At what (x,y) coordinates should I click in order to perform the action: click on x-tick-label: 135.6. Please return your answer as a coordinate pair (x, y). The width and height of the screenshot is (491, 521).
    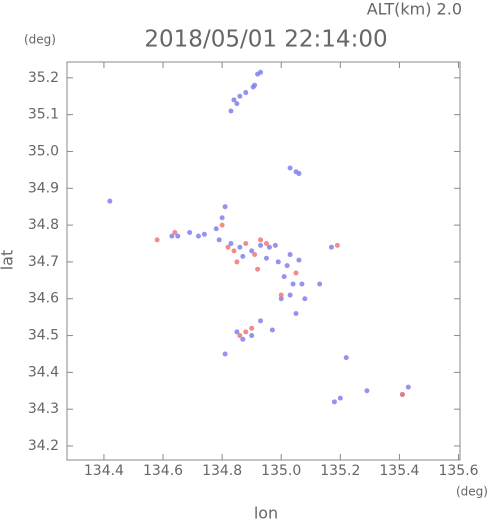
    Looking at the image, I should click on (458, 471).